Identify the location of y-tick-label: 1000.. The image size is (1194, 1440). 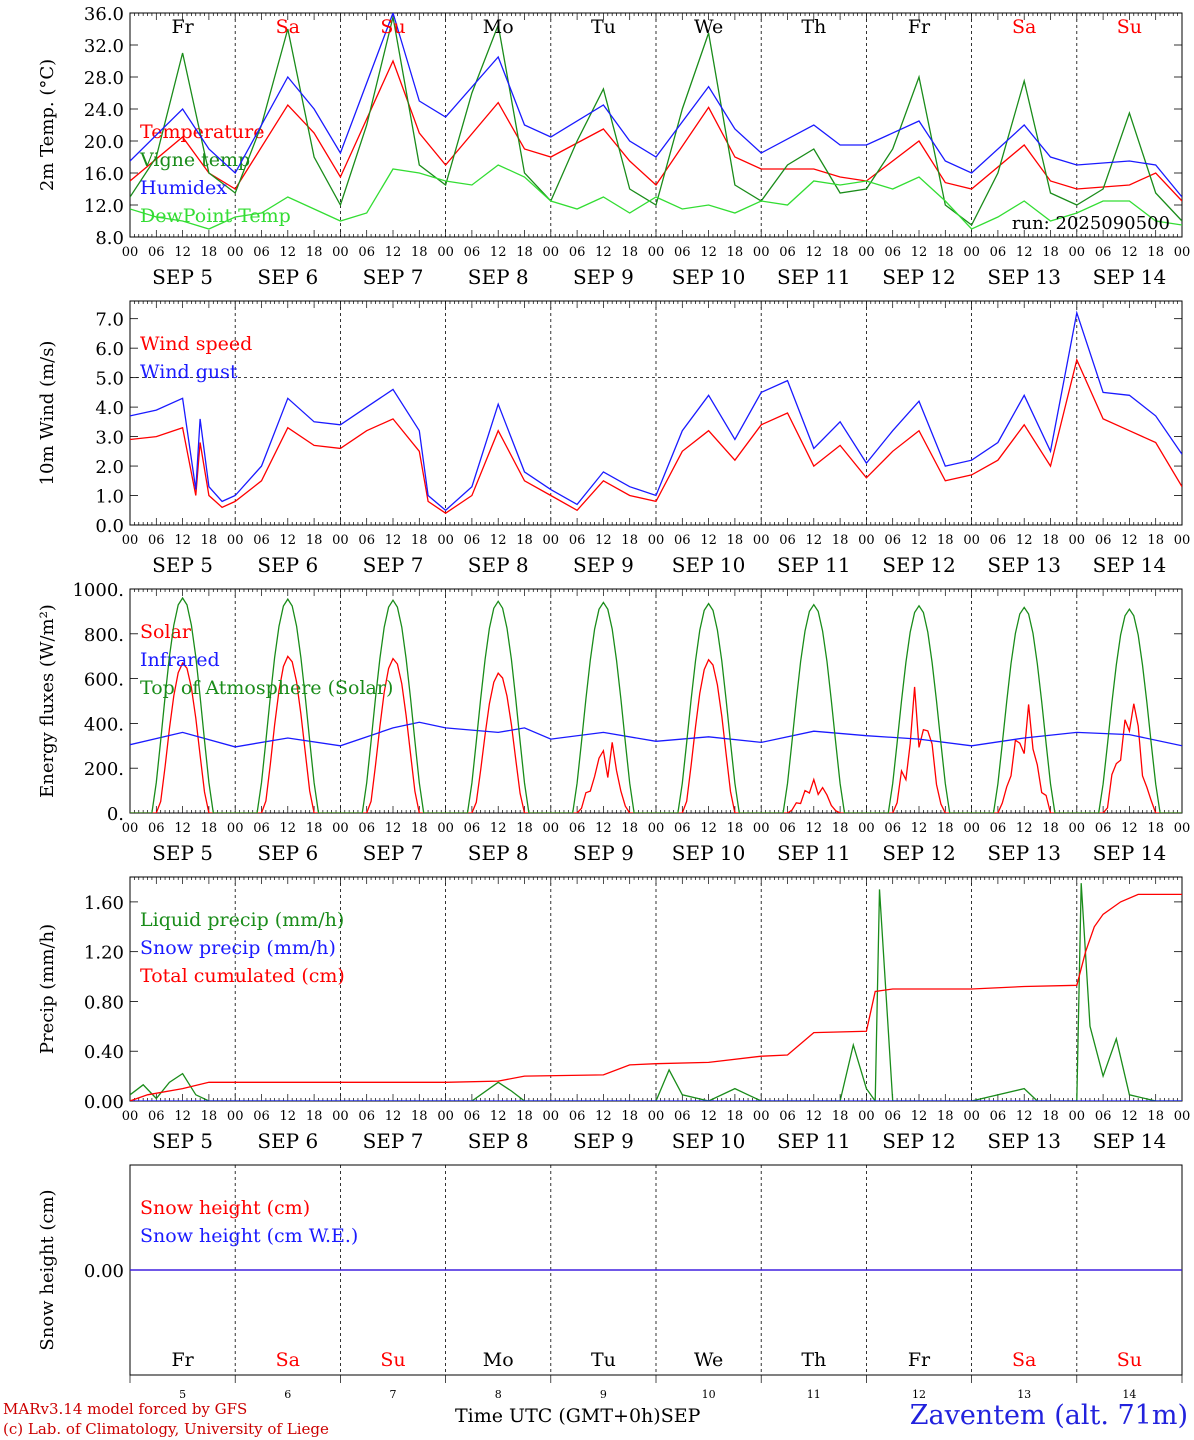
(98, 590).